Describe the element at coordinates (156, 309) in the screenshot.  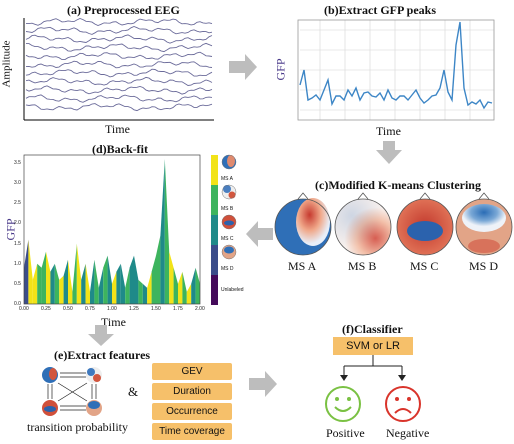
I see `backfit-x-tick: 1.50` at that location.